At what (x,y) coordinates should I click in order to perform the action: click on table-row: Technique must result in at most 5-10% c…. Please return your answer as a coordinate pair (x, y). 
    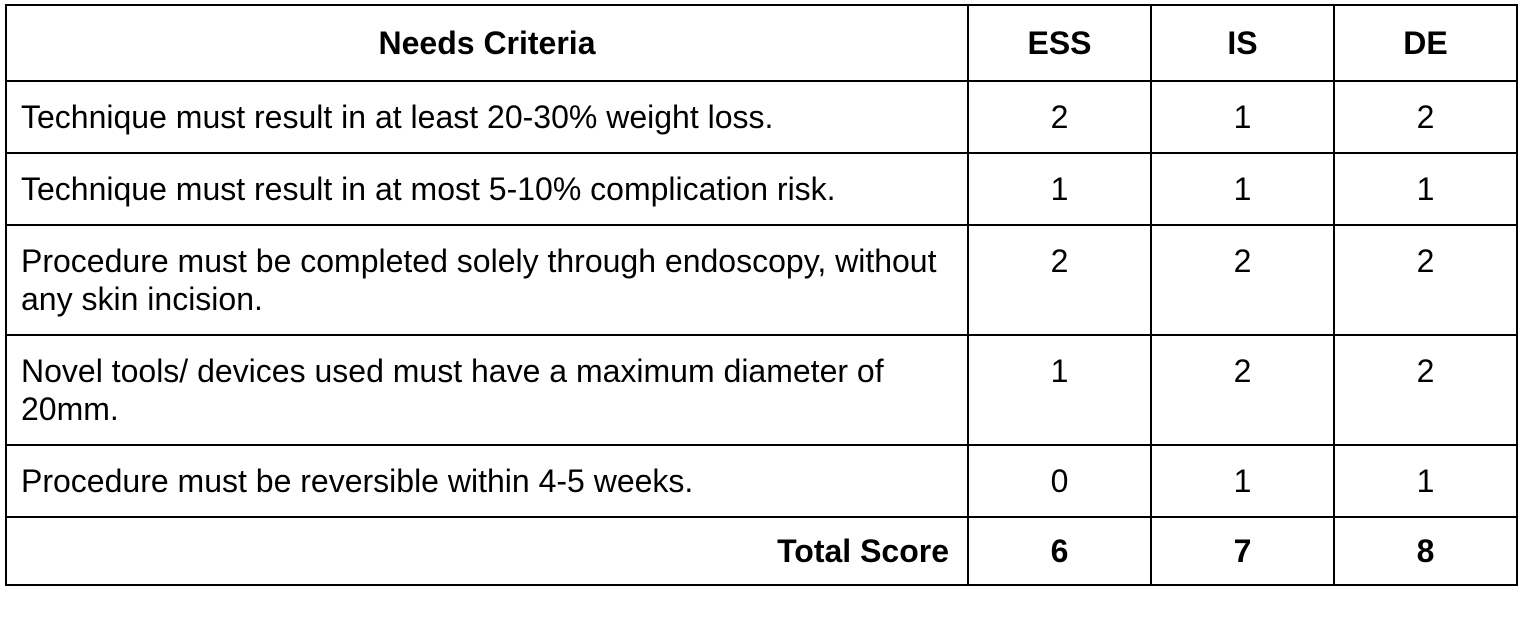
    Looking at the image, I should click on (761, 189).